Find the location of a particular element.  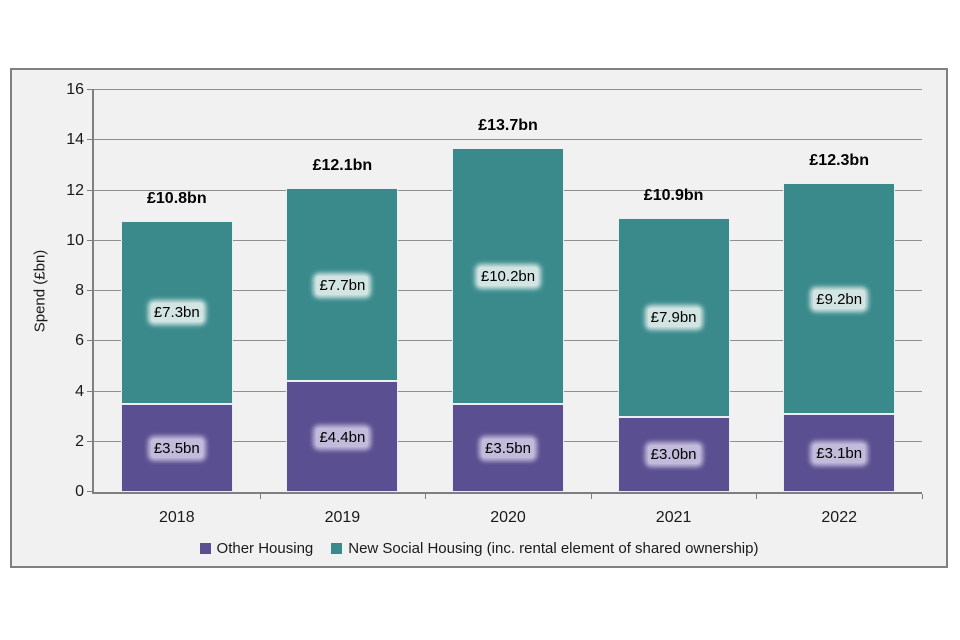

segment-label-2018: £7.3bn is located at coordinates (177, 313).